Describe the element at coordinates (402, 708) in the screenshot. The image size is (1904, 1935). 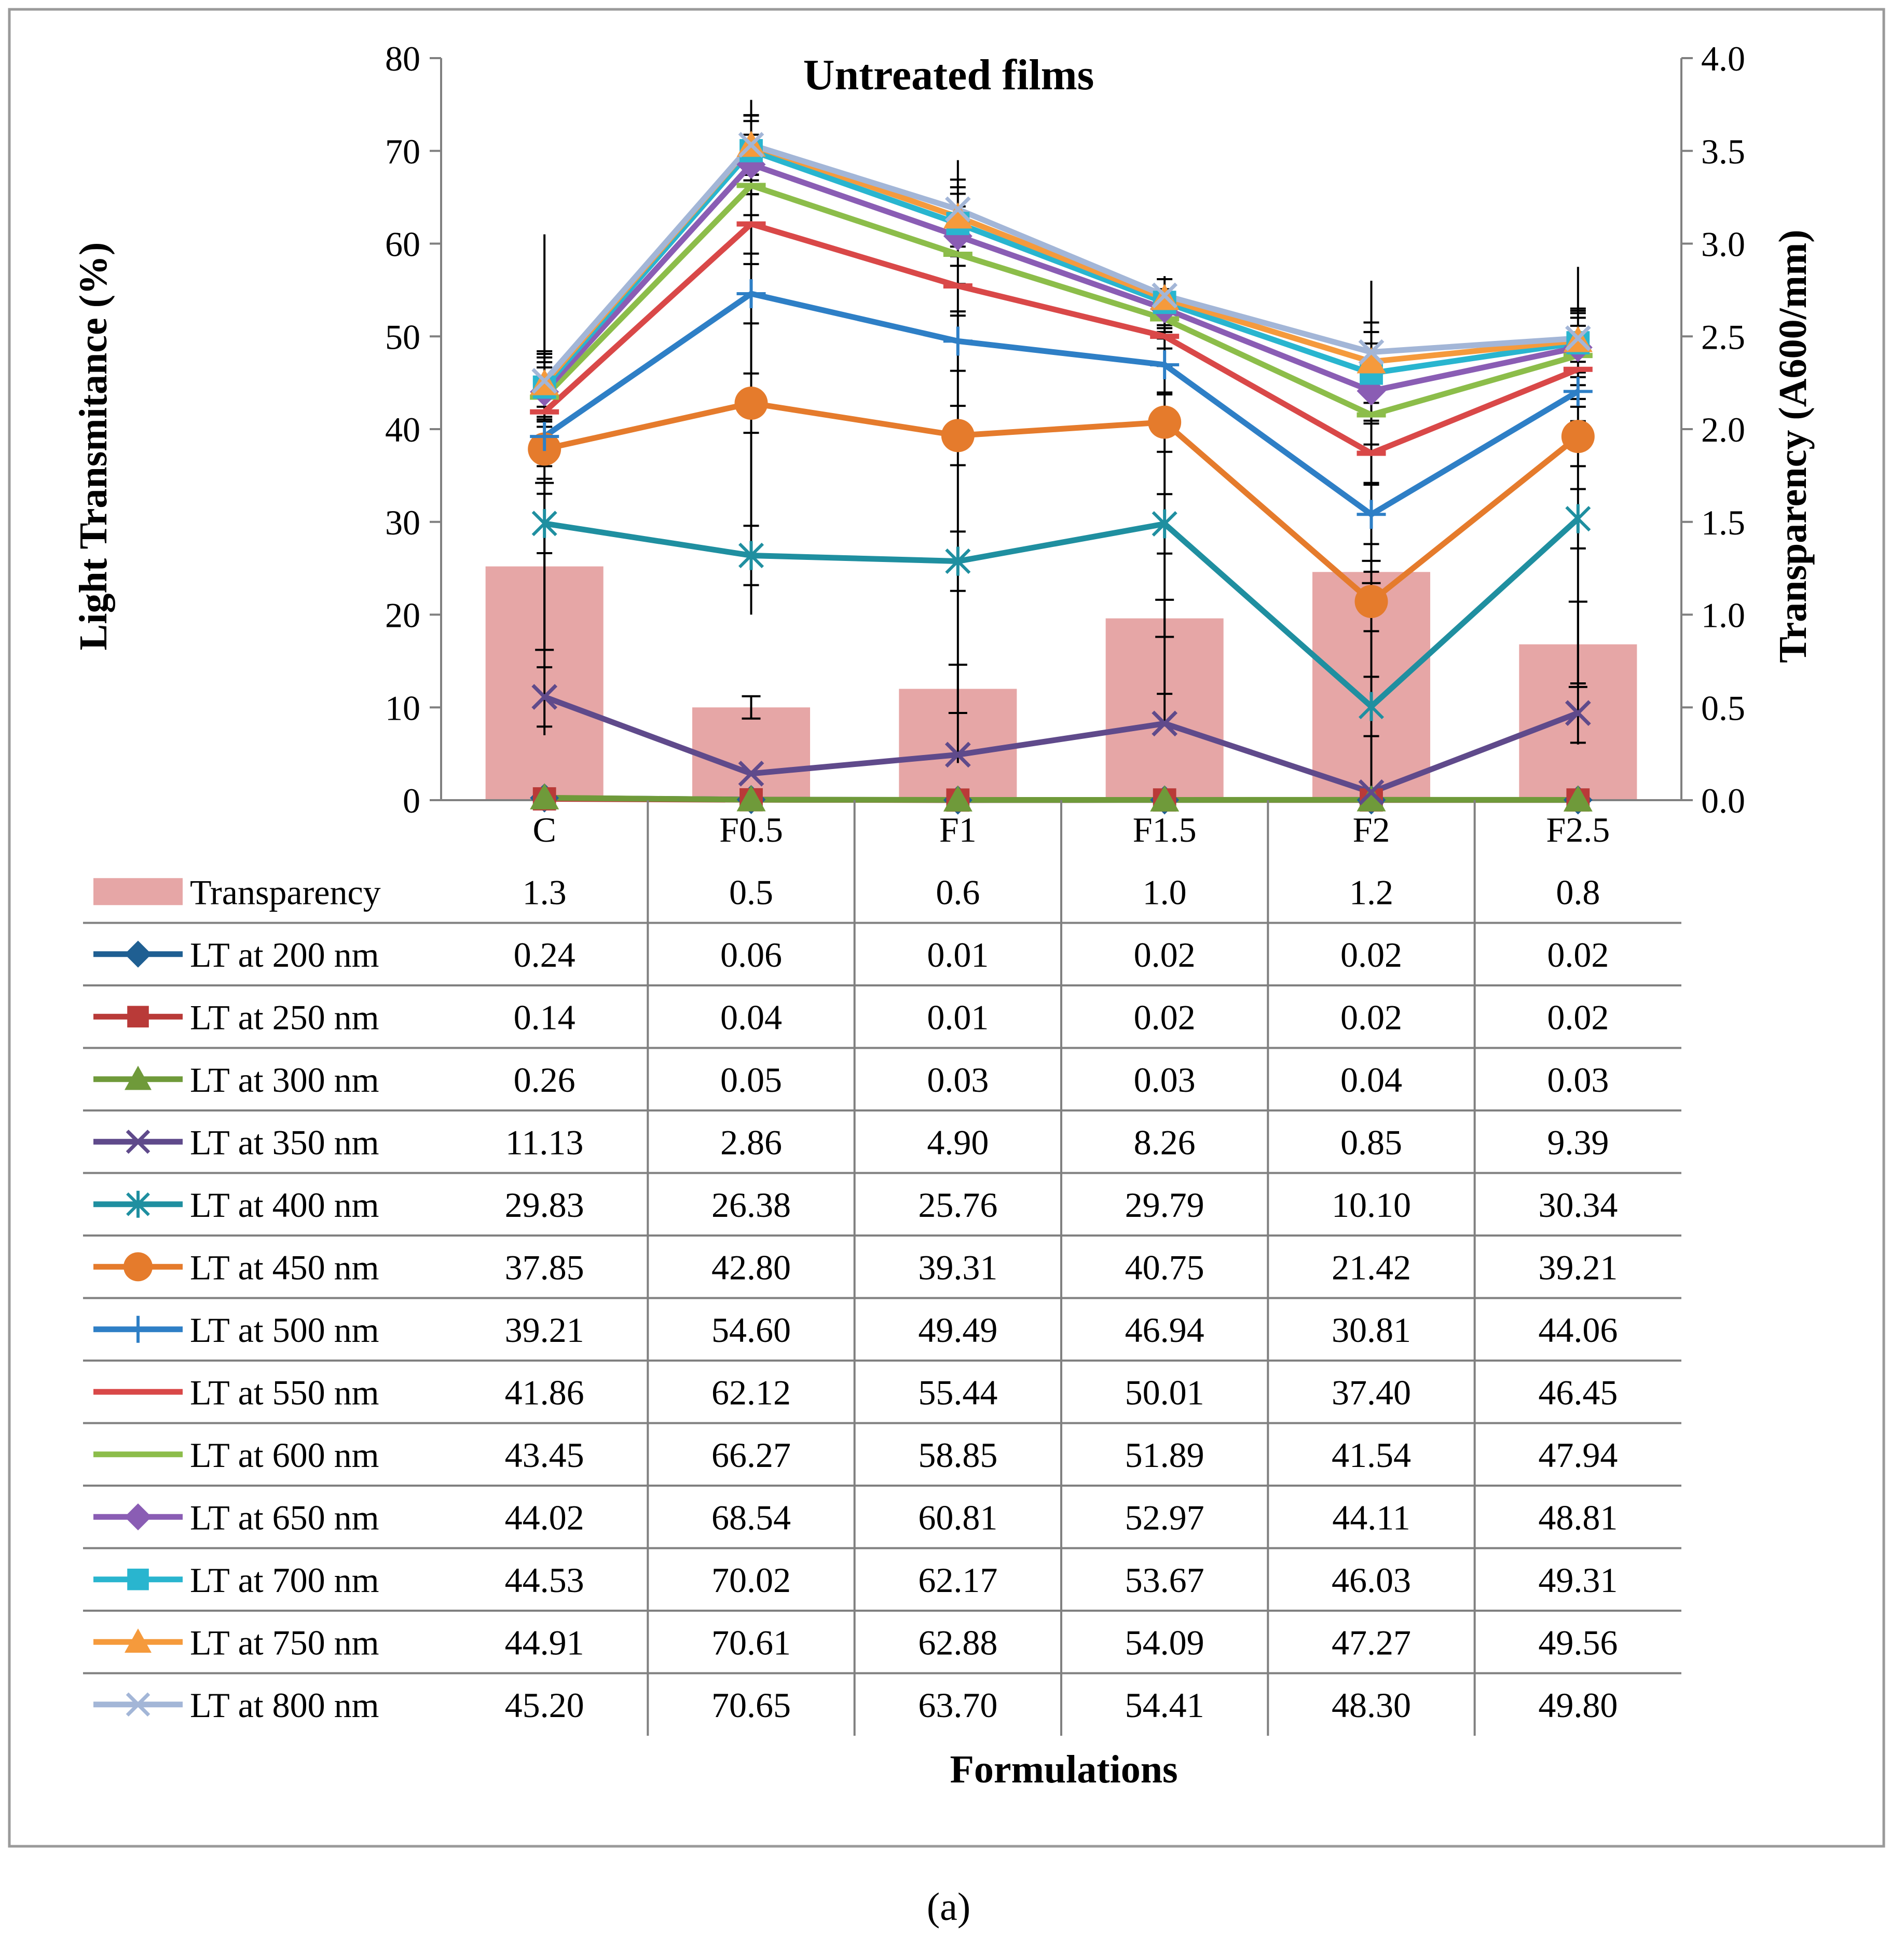
I see `y-tick-label: 10` at that location.